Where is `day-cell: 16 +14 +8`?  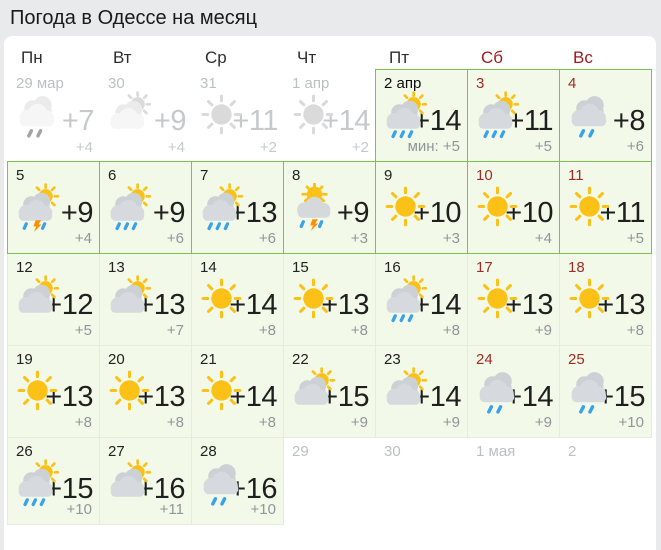
day-cell: 16 +14 +8 is located at coordinates (421, 299).